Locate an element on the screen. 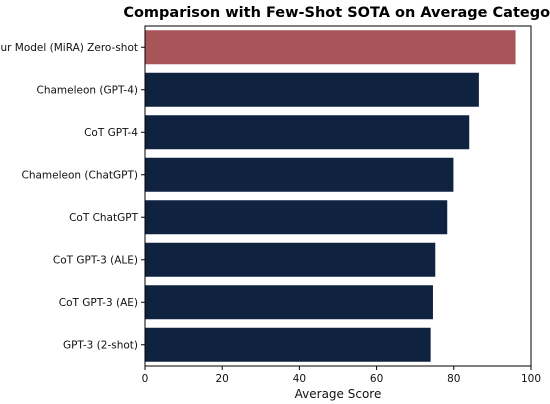 The width and height of the screenshot is (550, 404). x-axis-label: Average Score is located at coordinates (338, 394).